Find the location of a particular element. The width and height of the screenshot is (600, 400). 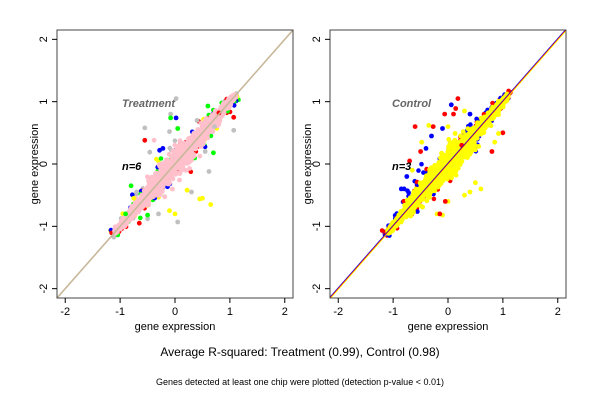

control-n-label: n=3 is located at coordinates (401, 167).